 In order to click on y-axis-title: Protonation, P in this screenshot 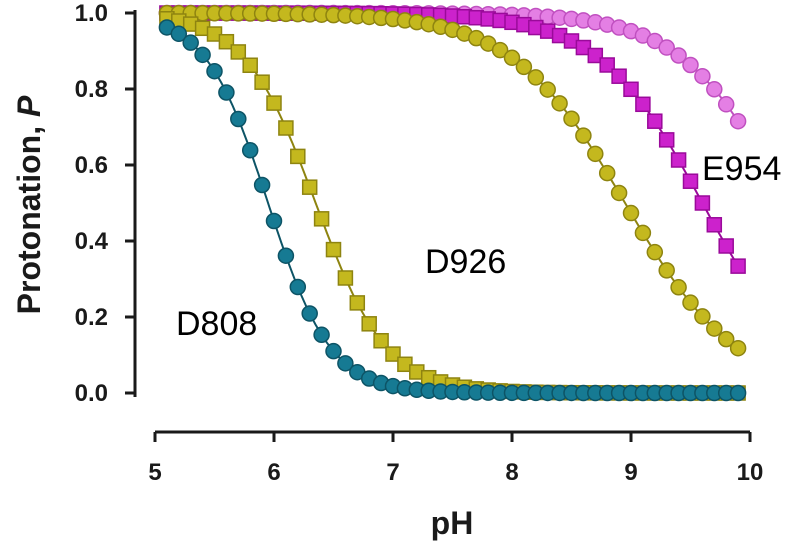, I will do `click(29, 204)`.